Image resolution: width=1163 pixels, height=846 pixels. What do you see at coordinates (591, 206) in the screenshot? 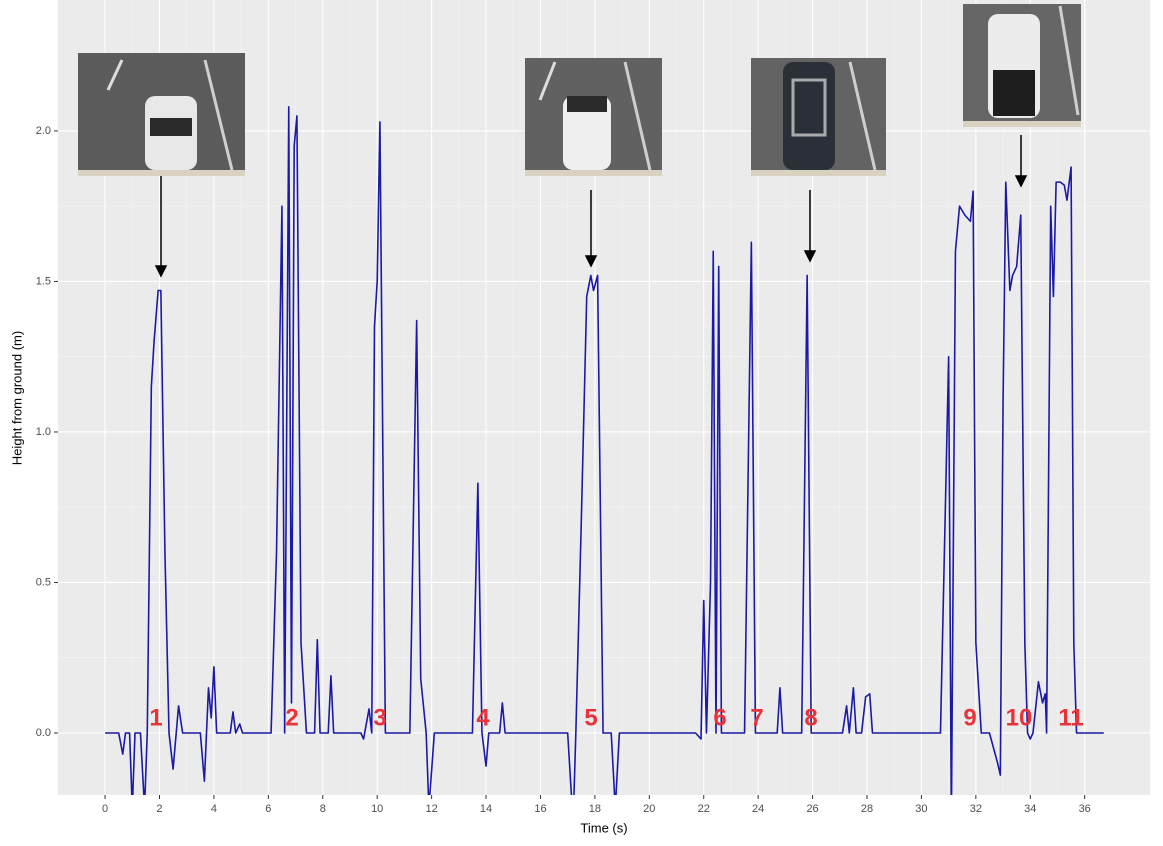
I see `arrows` at bounding box center [591, 206].